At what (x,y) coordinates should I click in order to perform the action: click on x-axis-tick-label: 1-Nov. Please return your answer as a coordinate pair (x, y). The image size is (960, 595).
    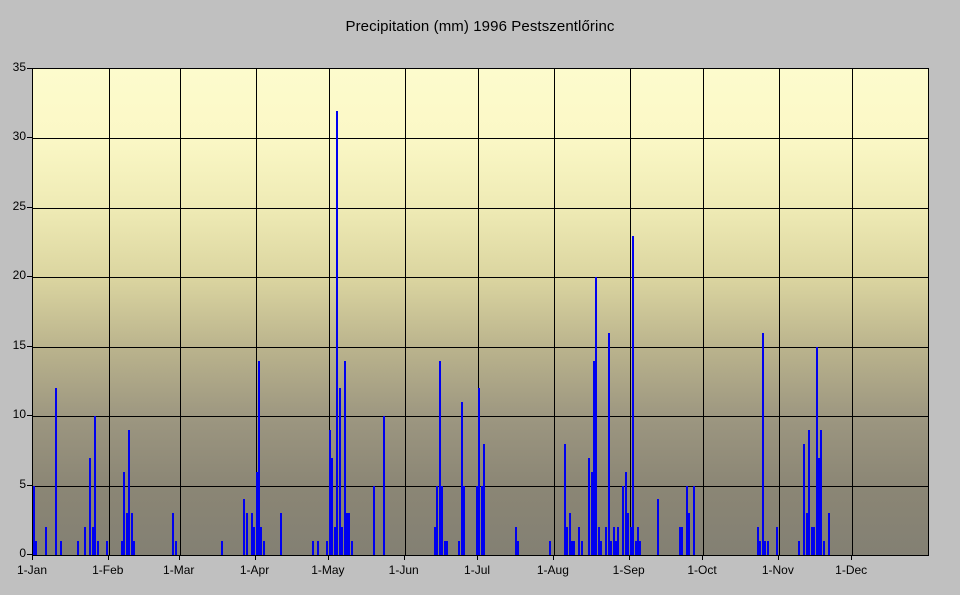
    Looking at the image, I should click on (777, 570).